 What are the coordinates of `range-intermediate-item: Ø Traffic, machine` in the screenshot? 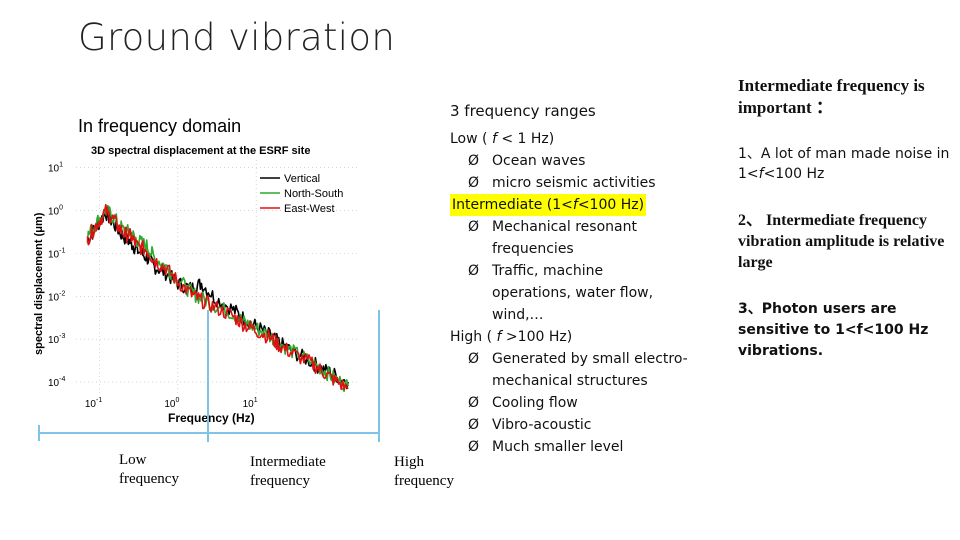 It's located at (585, 271).